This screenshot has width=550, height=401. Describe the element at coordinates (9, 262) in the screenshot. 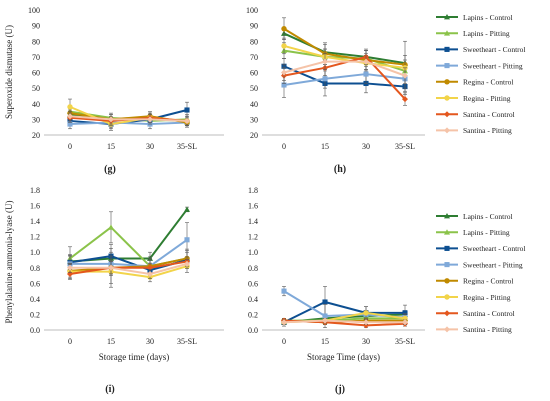

I see `y-axis-label: Phenylalanine ammonia-lyase (U)` at that location.